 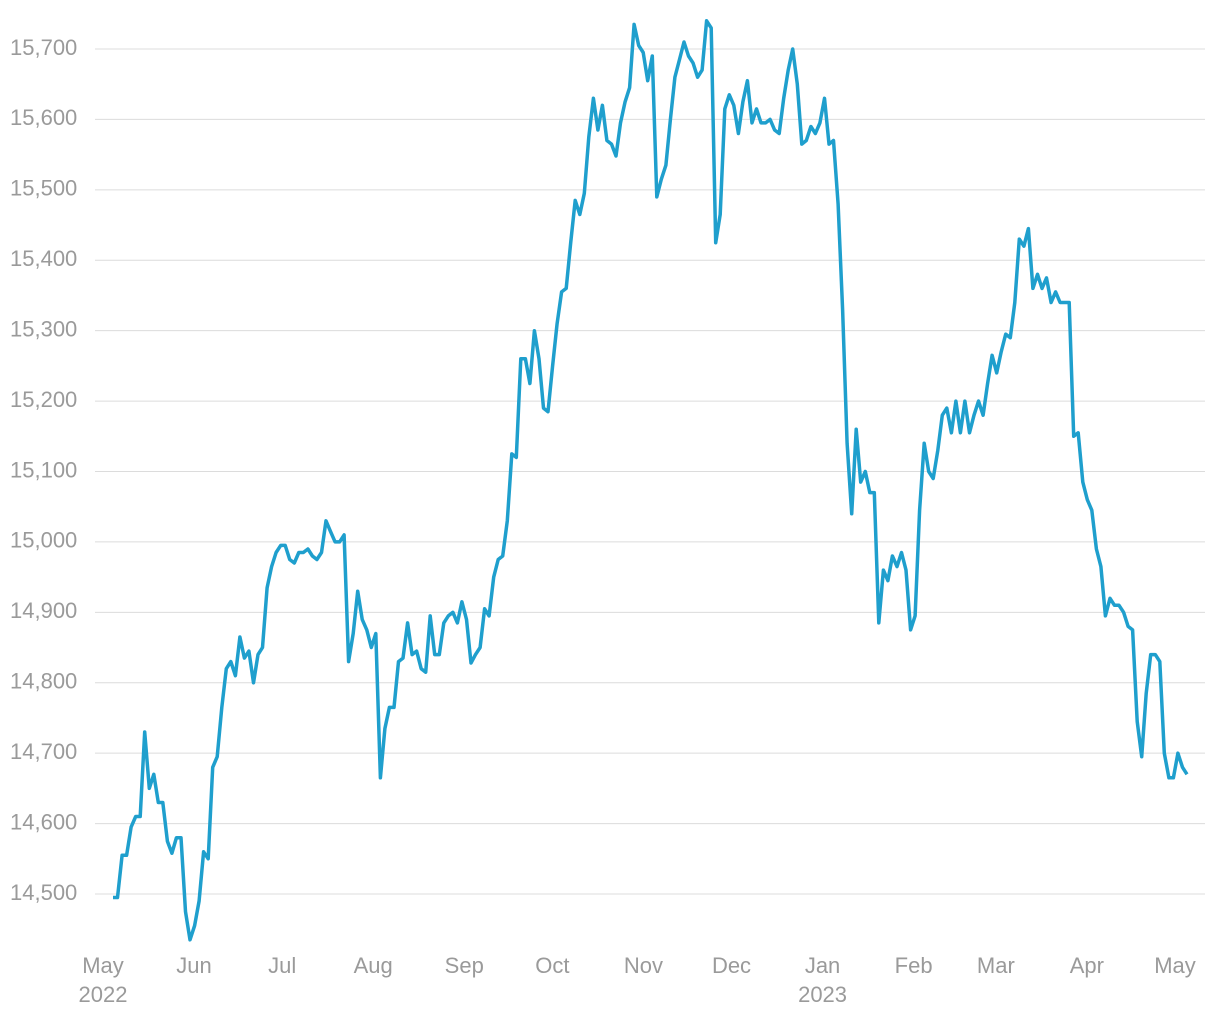 I want to click on y-tick-label: 15,400, so click(x=43, y=258).